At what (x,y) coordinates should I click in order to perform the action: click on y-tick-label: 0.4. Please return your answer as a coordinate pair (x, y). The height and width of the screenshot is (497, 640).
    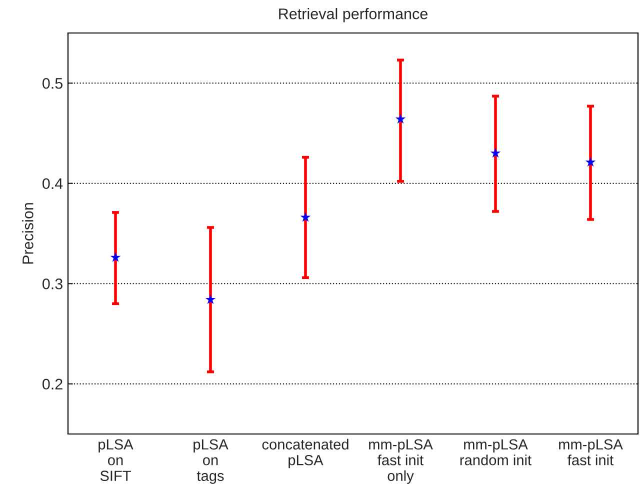
    Looking at the image, I should click on (52, 184).